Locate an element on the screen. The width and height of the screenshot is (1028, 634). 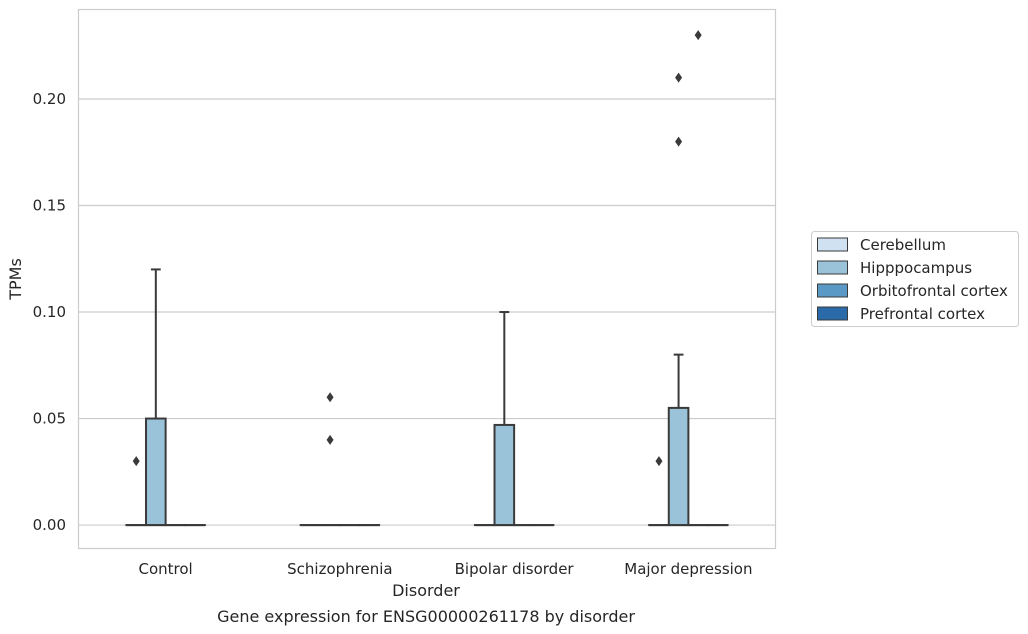
x-tick-label: Major depression is located at coordinates (688, 569).